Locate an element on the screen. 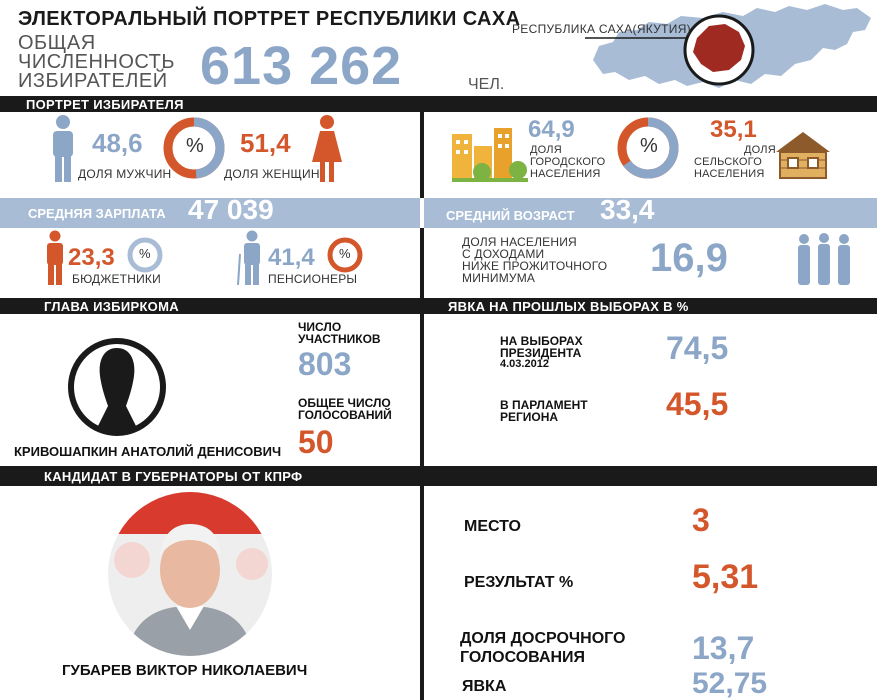 This screenshot has width=877, height=700. candidate-name: ГУБАРЕВ ВИКТОР НИКОЛАЕВИЧ is located at coordinates (185, 670).